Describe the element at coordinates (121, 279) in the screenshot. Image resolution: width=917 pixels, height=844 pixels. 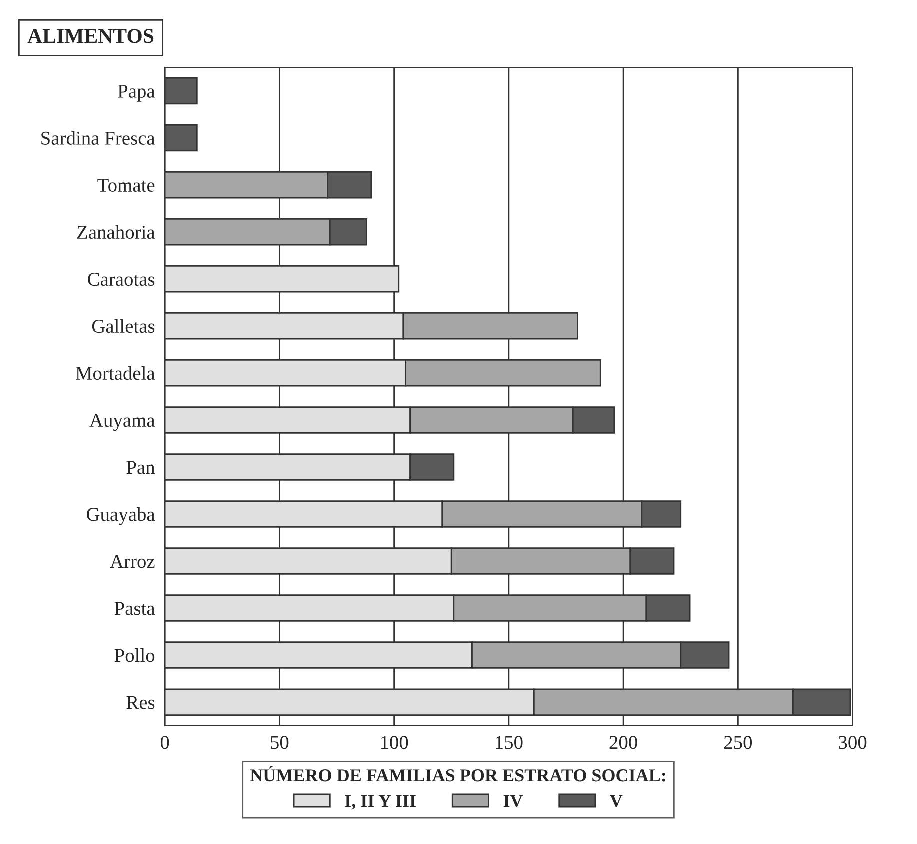
I see `y-tick-label: Caraotas` at that location.